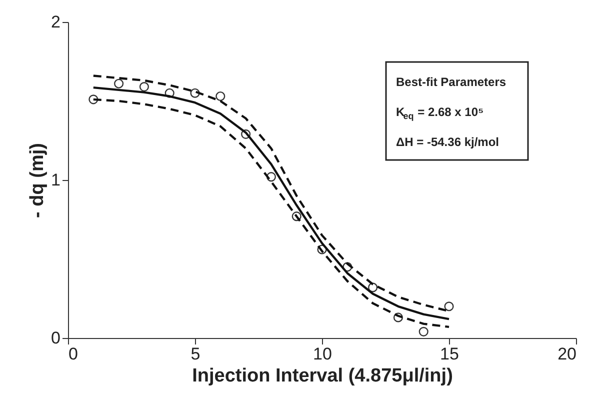 The image size is (596, 403). I want to click on x-tick-label: 5, so click(195, 354).